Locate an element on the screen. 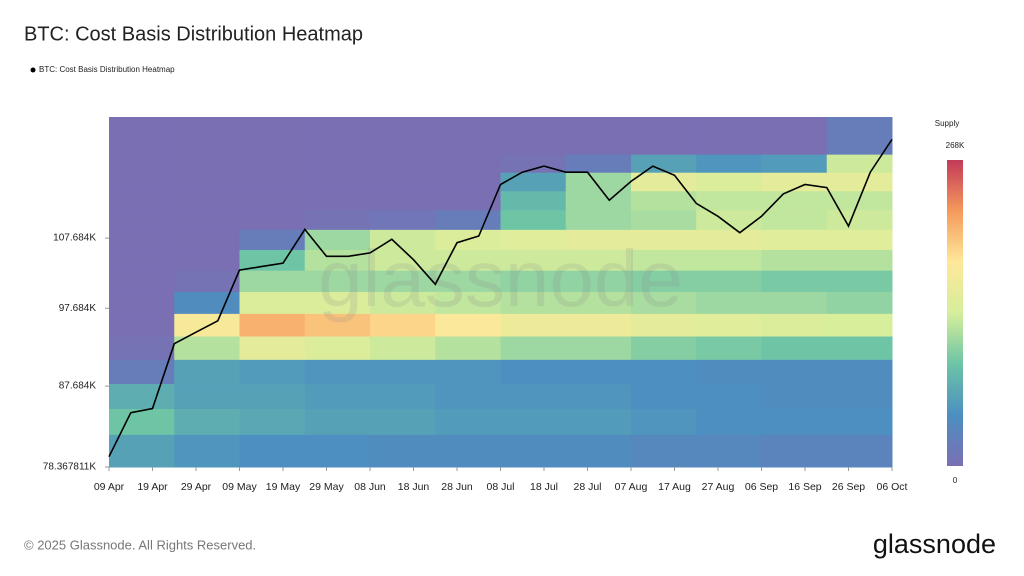 Image resolution: width=1024 pixels, height=576 pixels. colorbar-label: 268K is located at coordinates (955, 145).